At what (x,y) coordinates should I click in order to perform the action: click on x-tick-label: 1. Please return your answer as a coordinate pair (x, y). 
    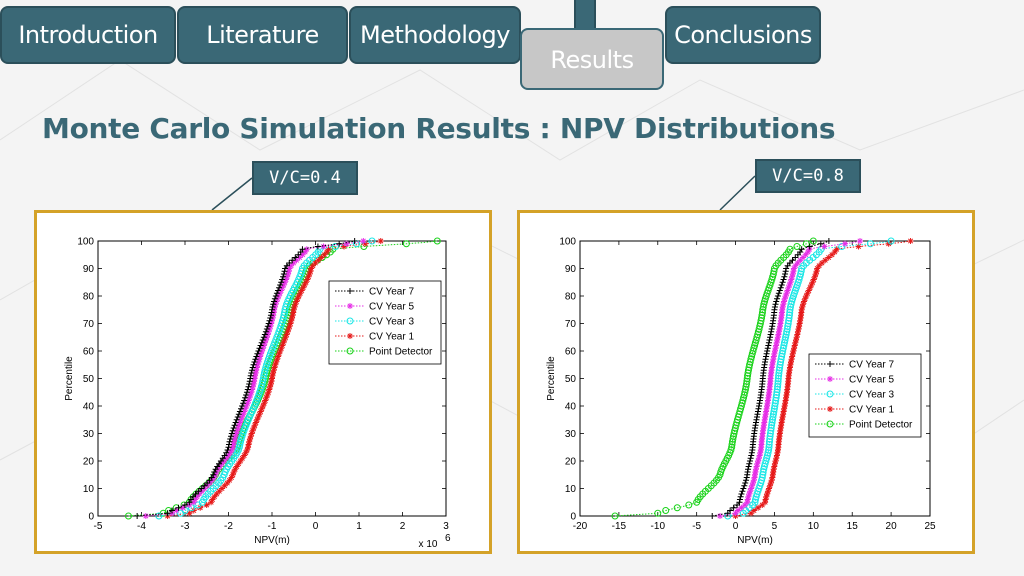
    Looking at the image, I should click on (359, 526).